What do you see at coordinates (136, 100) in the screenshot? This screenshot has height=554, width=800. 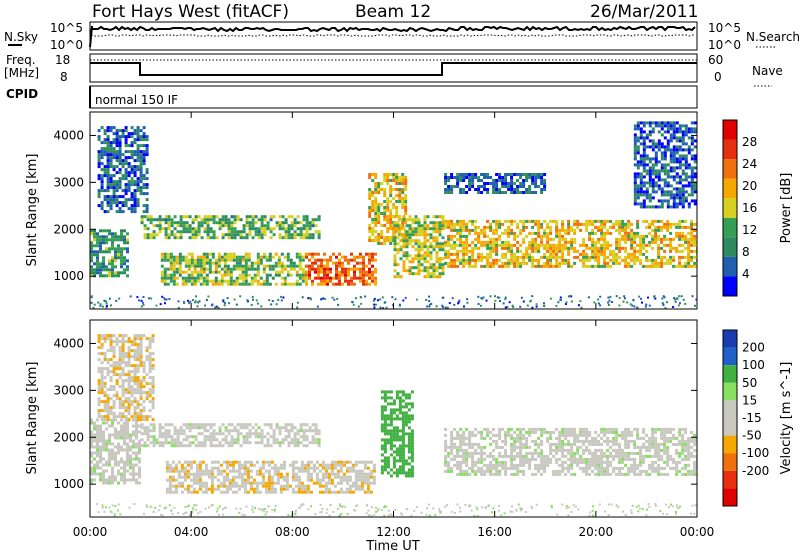 I see `cpid-value: normal 150 IF` at bounding box center [136, 100].